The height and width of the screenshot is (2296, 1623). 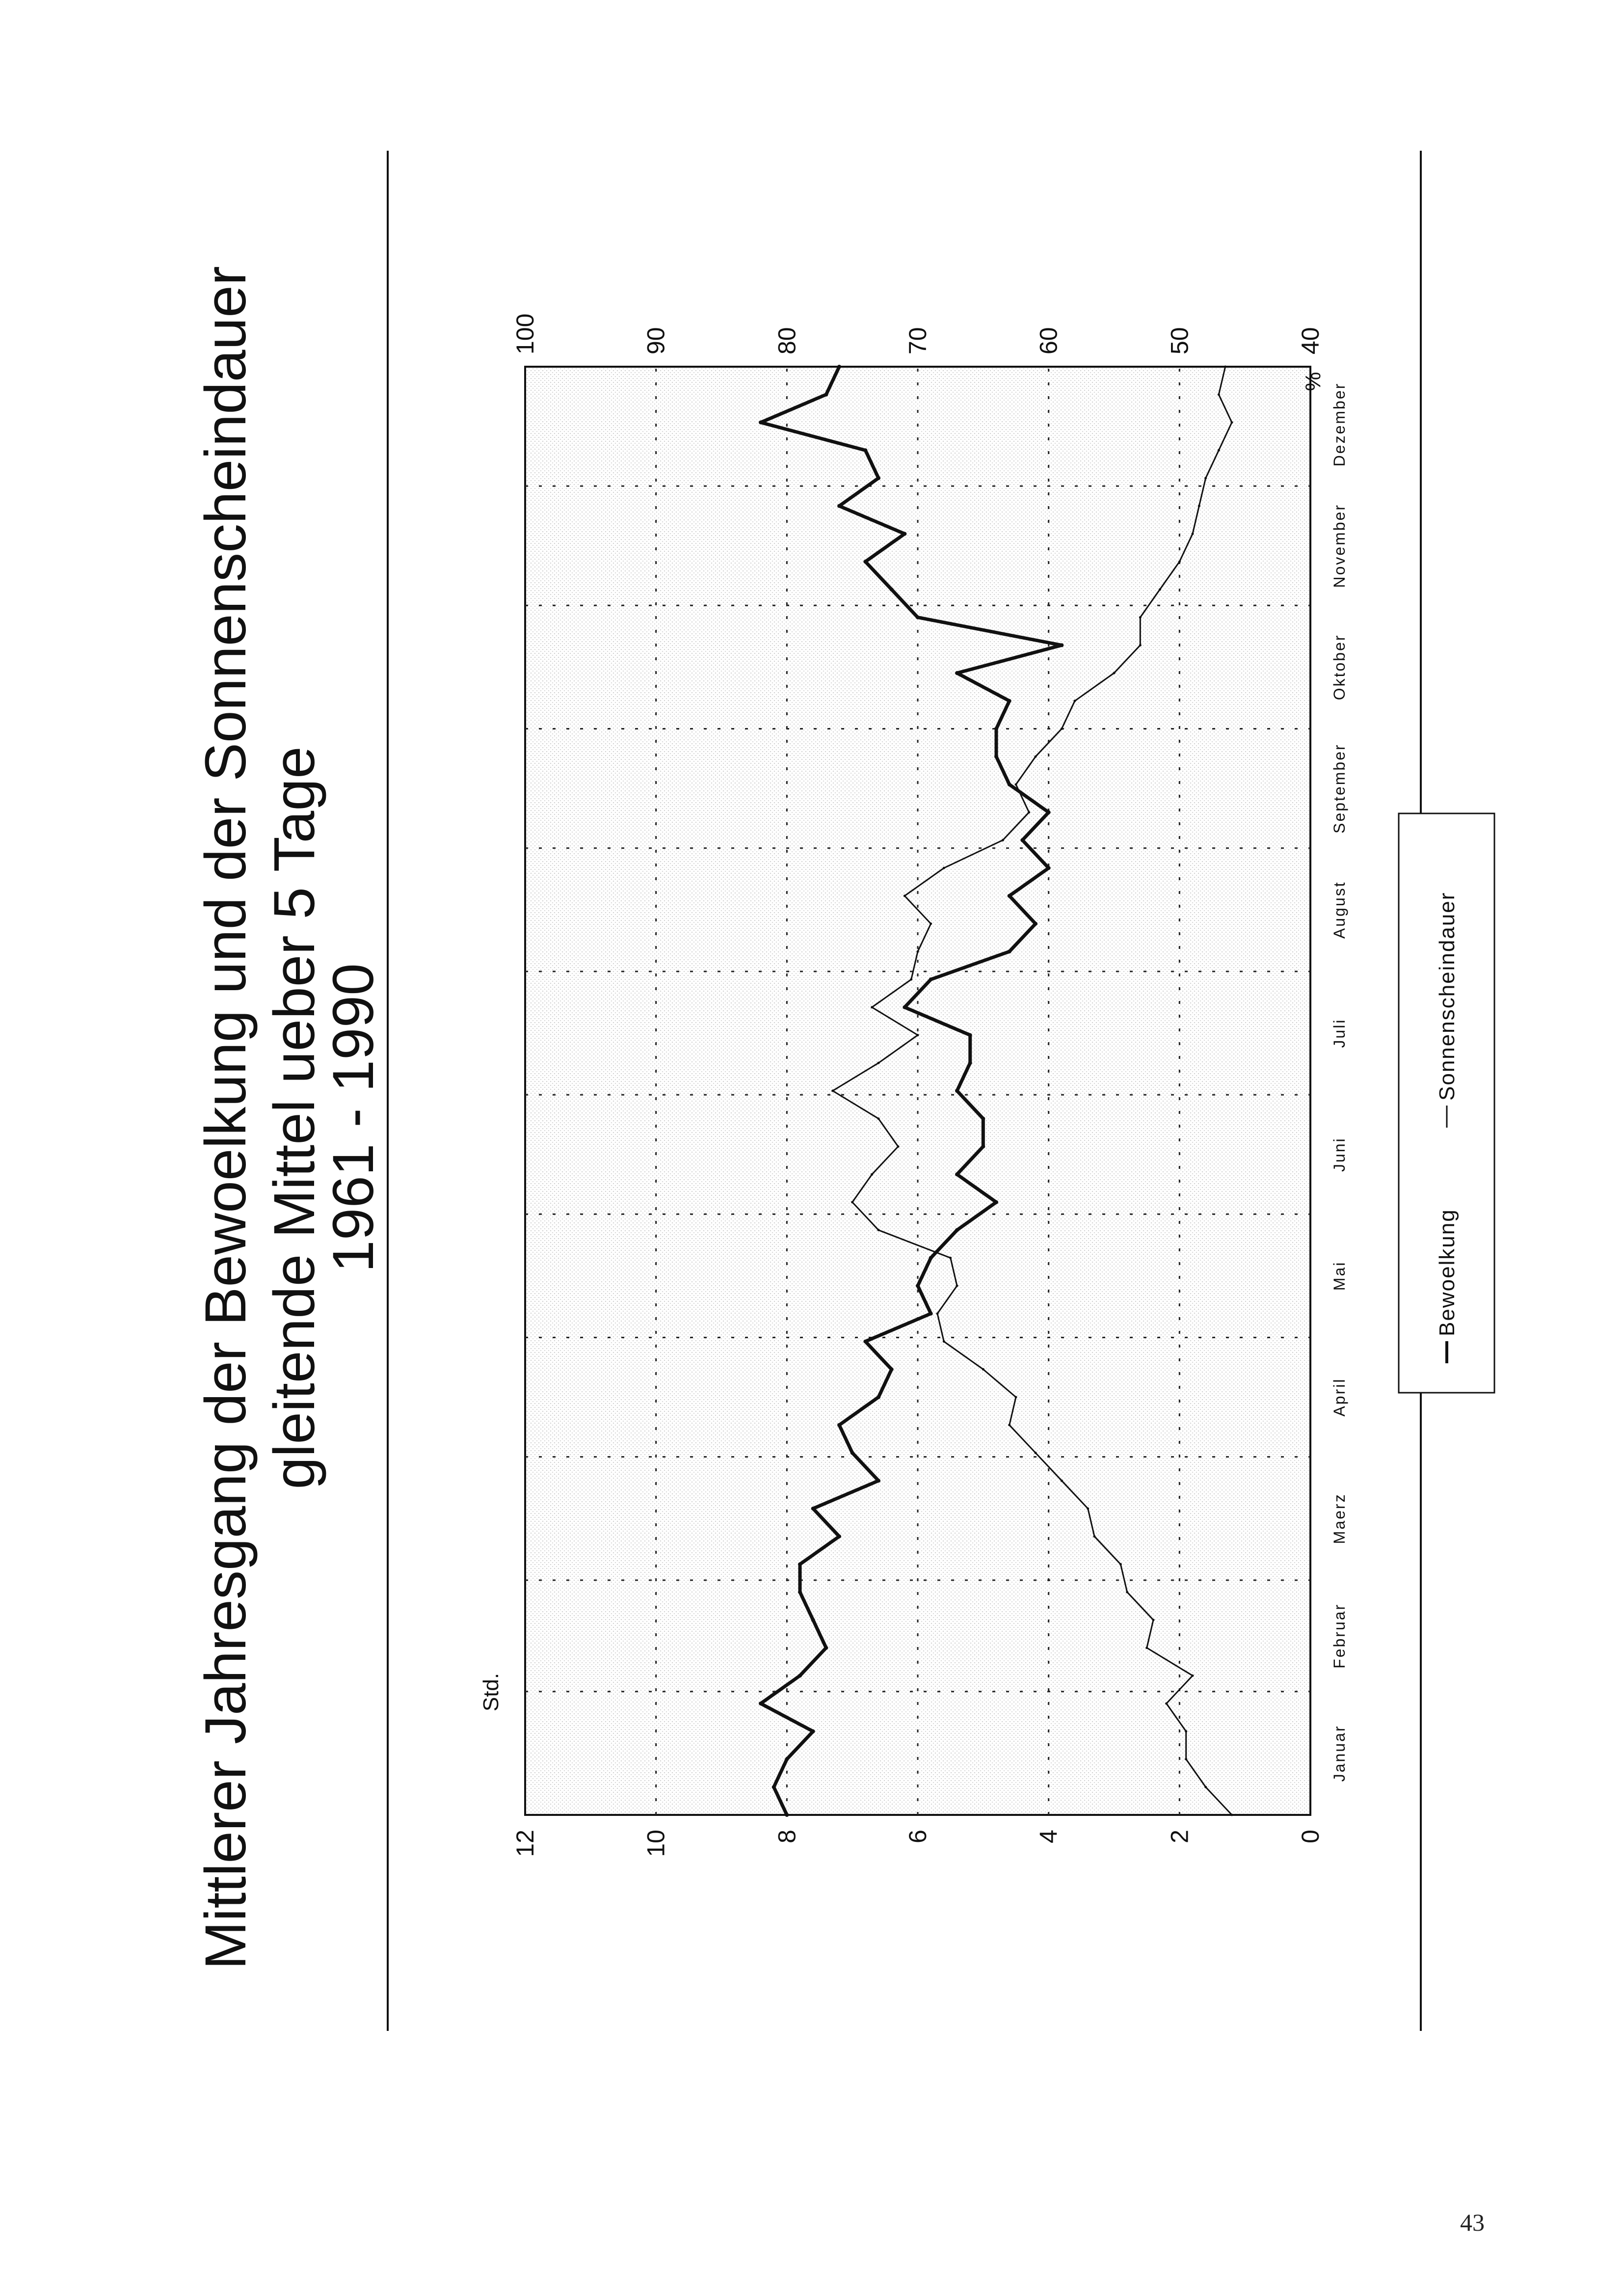 What do you see at coordinates (1339, 1518) in the screenshot?
I see `month-label: Maerz` at bounding box center [1339, 1518].